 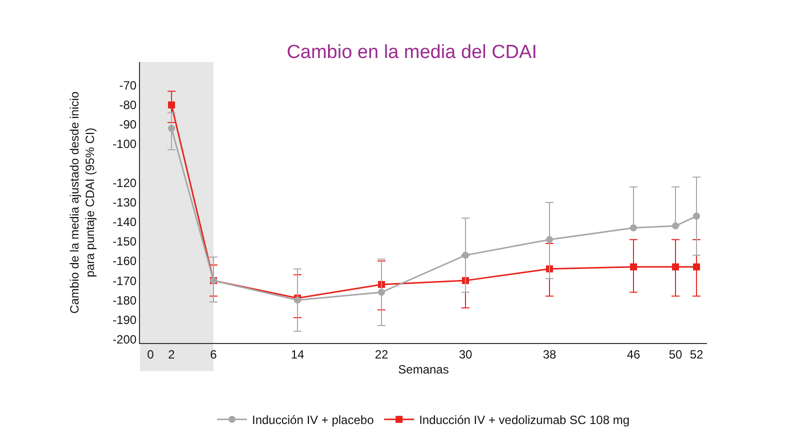 What do you see at coordinates (675, 354) in the screenshot?
I see `x-tick-label: 50` at bounding box center [675, 354].